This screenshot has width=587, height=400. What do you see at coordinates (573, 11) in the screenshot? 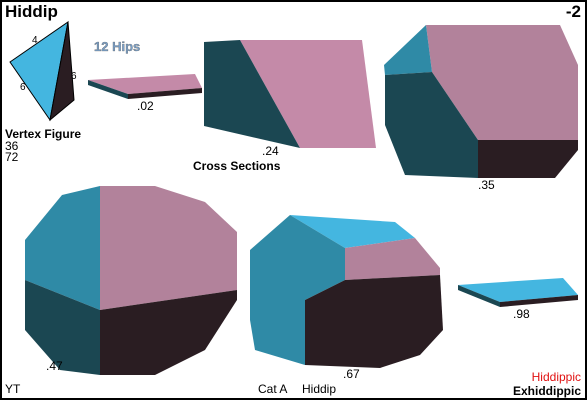
I see `index: -2` at bounding box center [573, 11].